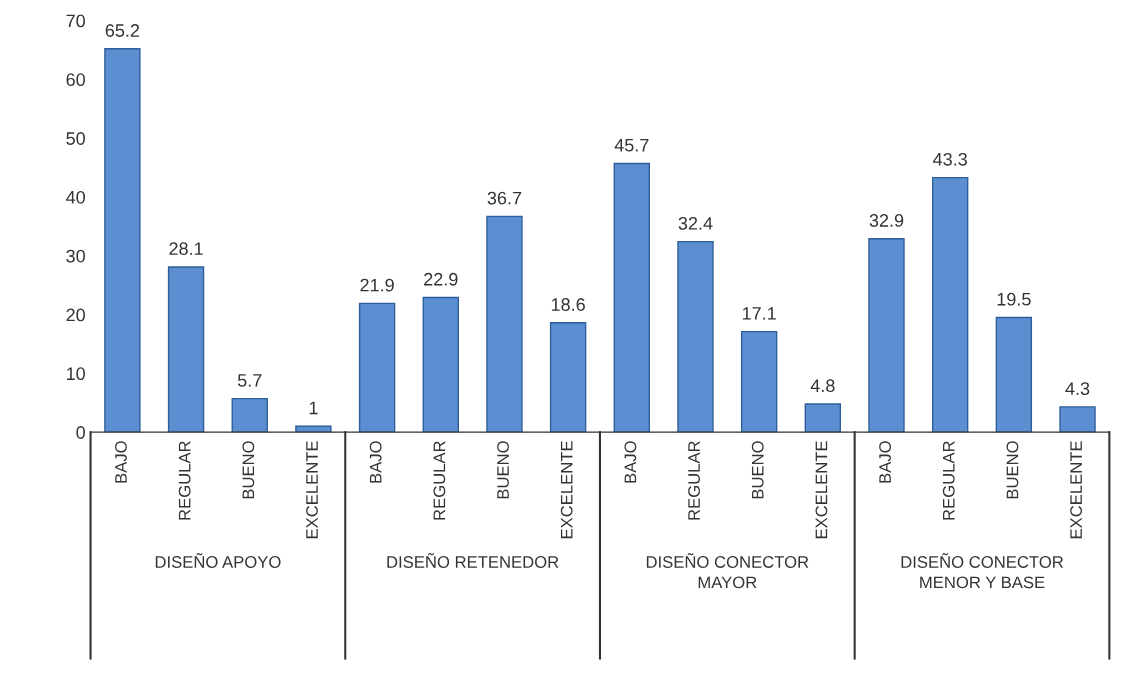 The image size is (1132, 686). I want to click on y-tick-label: 0, so click(80, 432).